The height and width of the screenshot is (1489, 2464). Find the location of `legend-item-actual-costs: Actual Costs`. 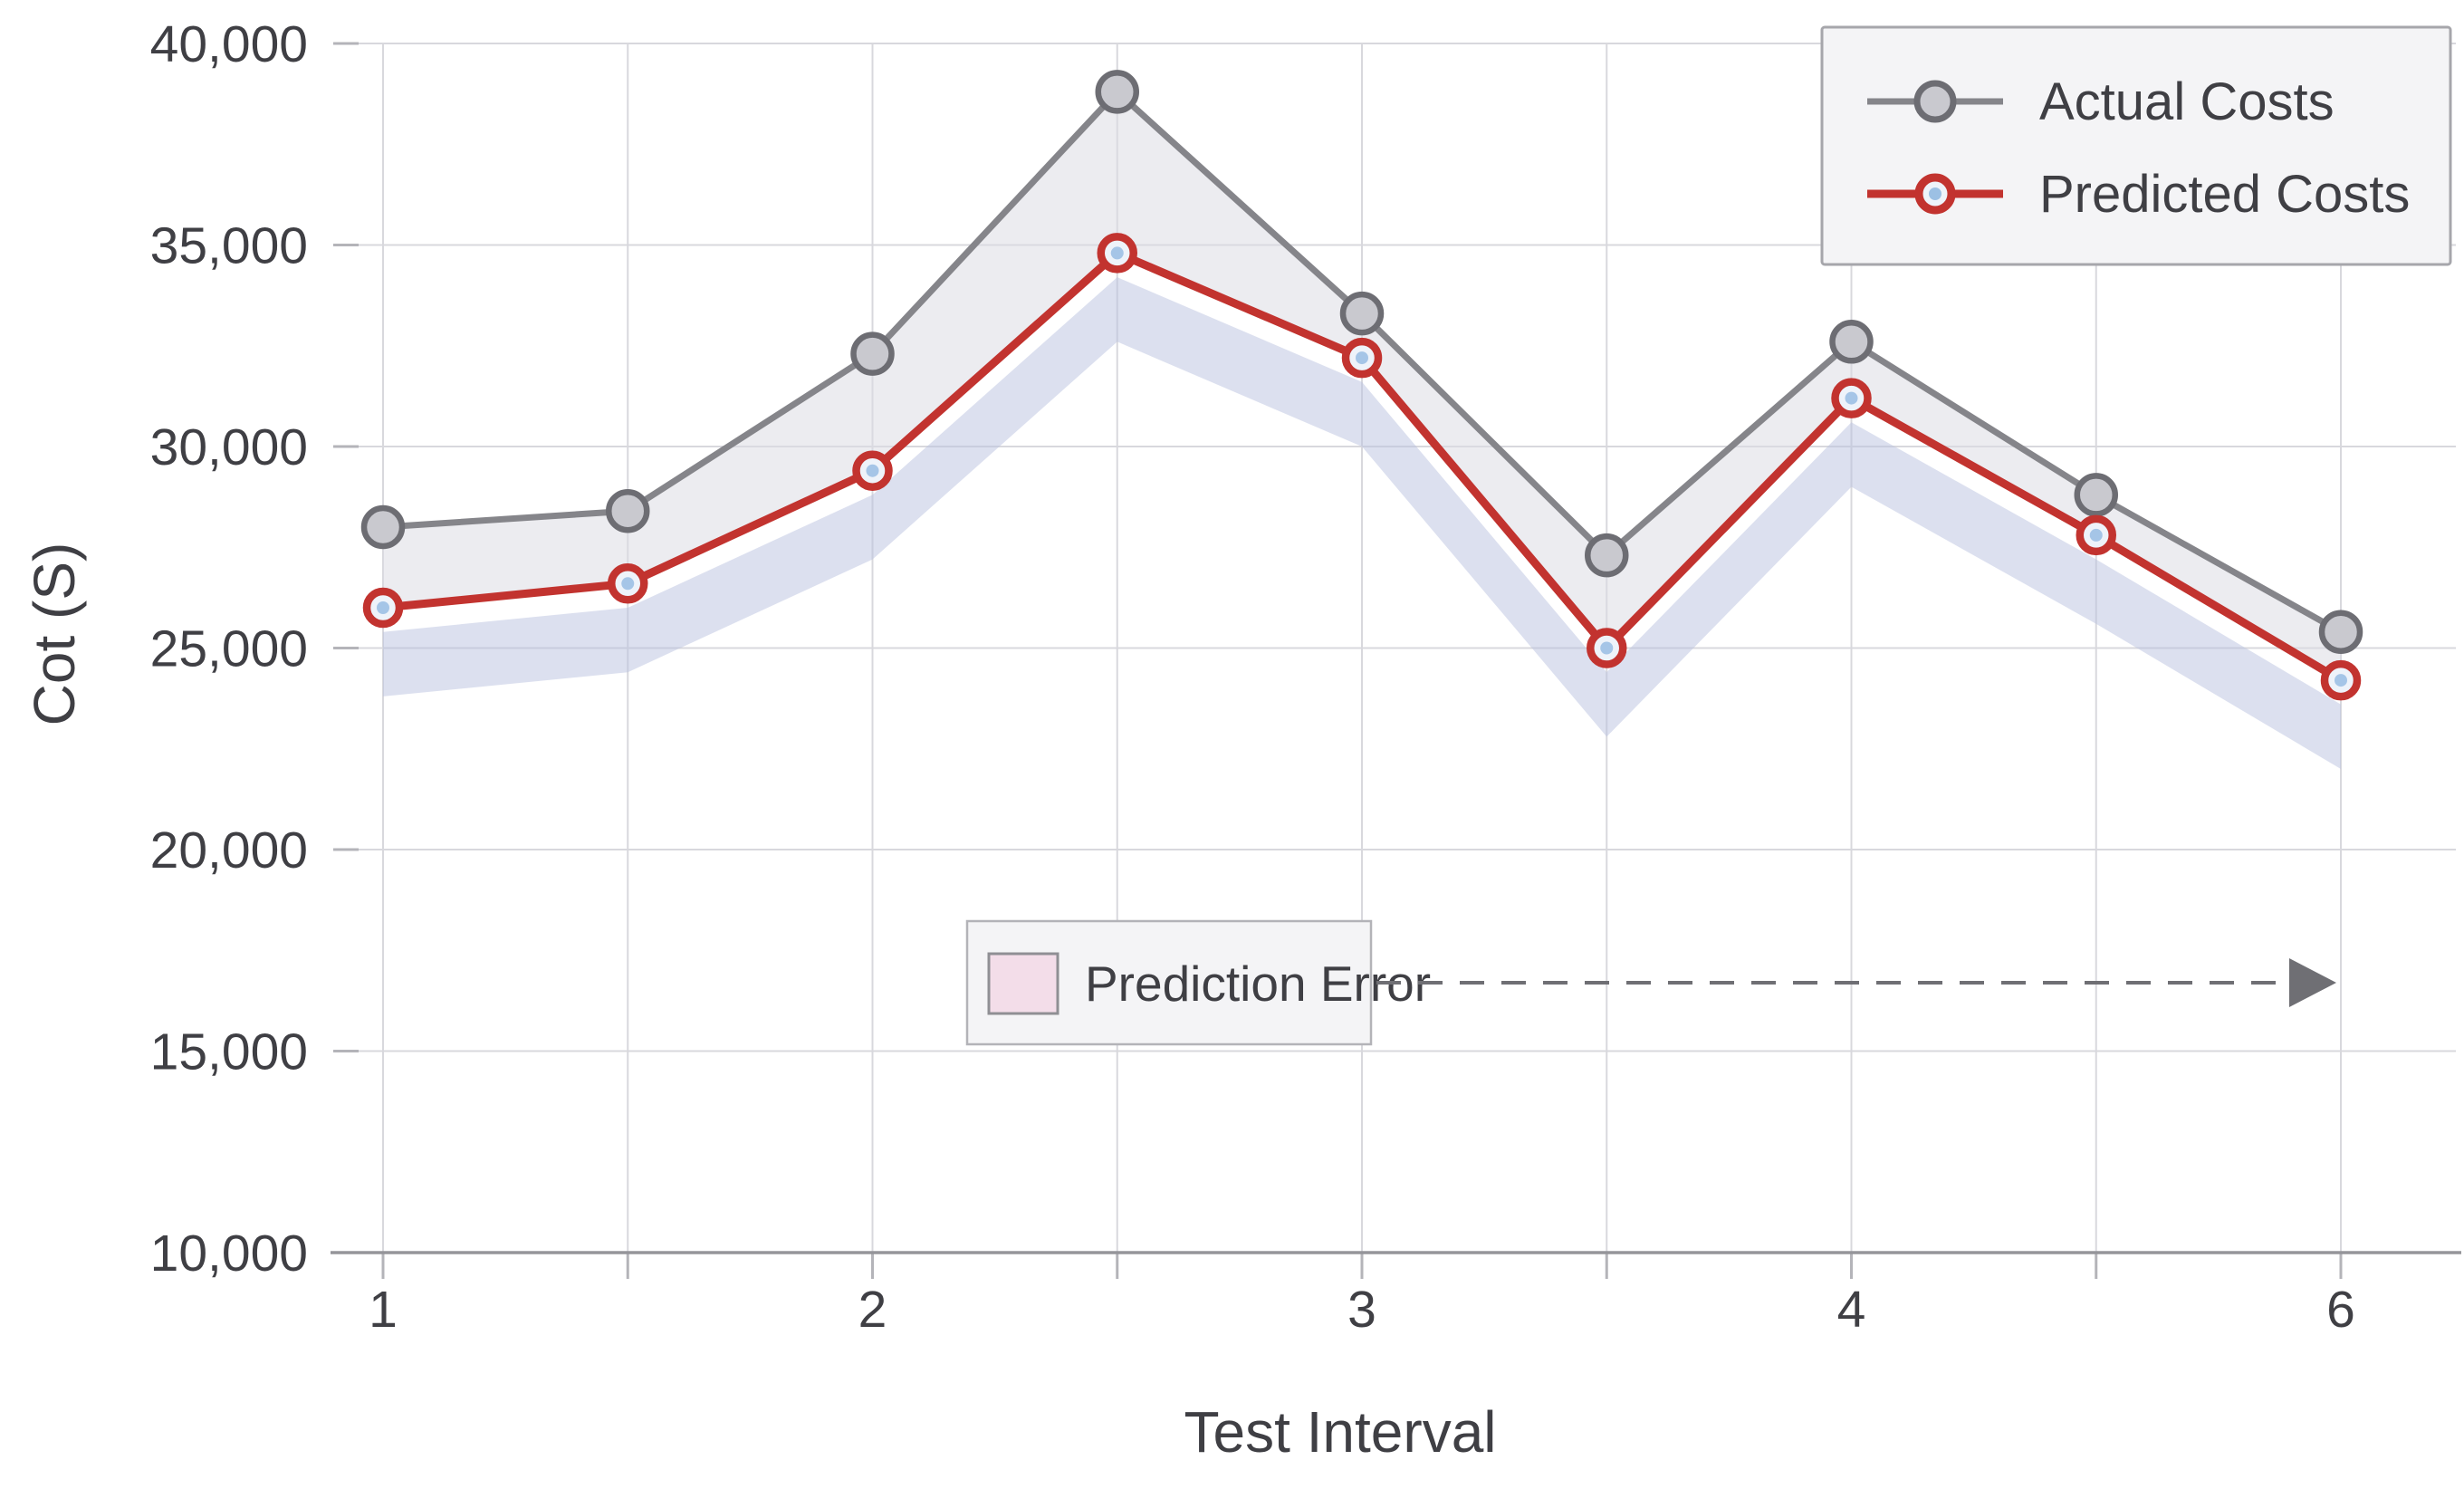

legend-item-actual-costs: Actual Costs is located at coordinates (2101, 101).